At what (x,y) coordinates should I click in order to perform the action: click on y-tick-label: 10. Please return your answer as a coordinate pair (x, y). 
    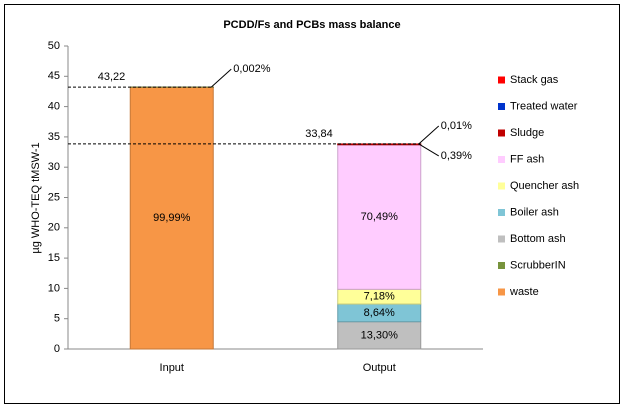
    Looking at the image, I should click on (54, 288).